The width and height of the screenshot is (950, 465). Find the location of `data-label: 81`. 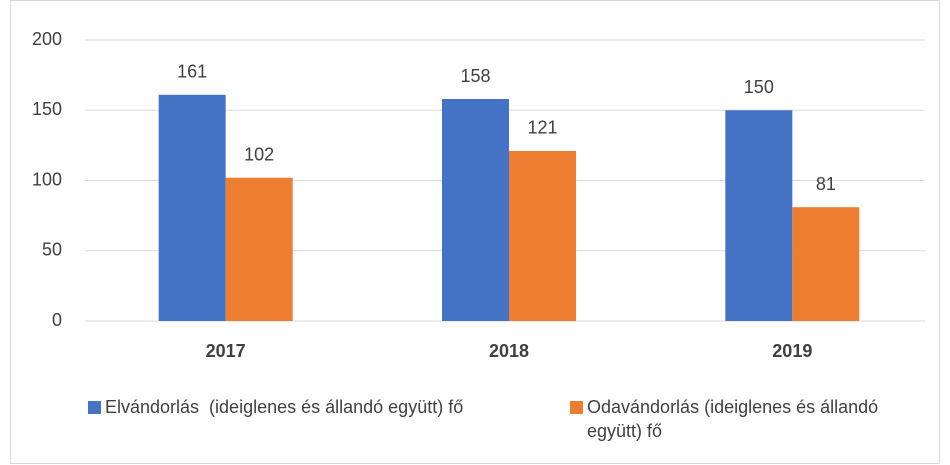

data-label: 81 is located at coordinates (826, 184).